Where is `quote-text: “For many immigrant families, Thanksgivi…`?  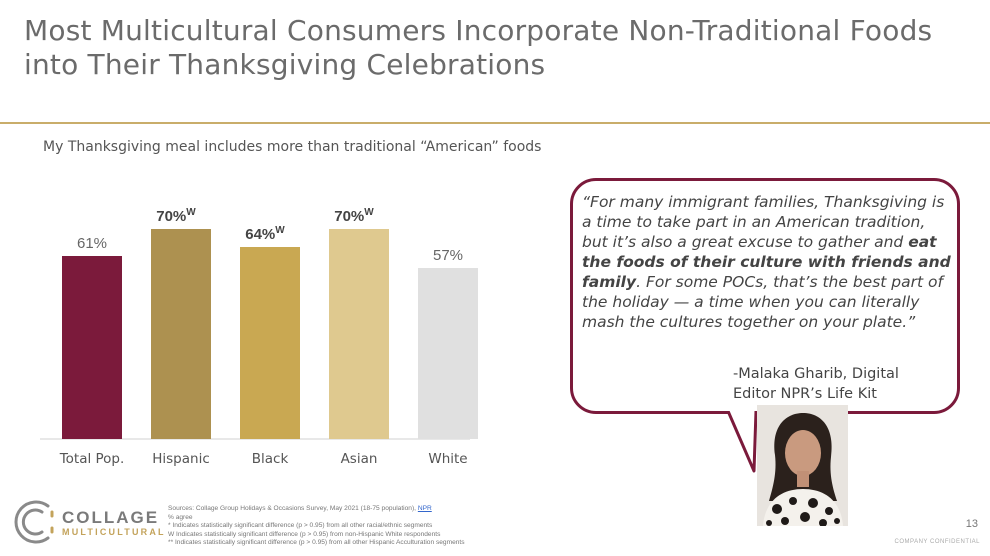
quote-text: “For many immigrant families, Thanksgivi… is located at coordinates (766, 262).